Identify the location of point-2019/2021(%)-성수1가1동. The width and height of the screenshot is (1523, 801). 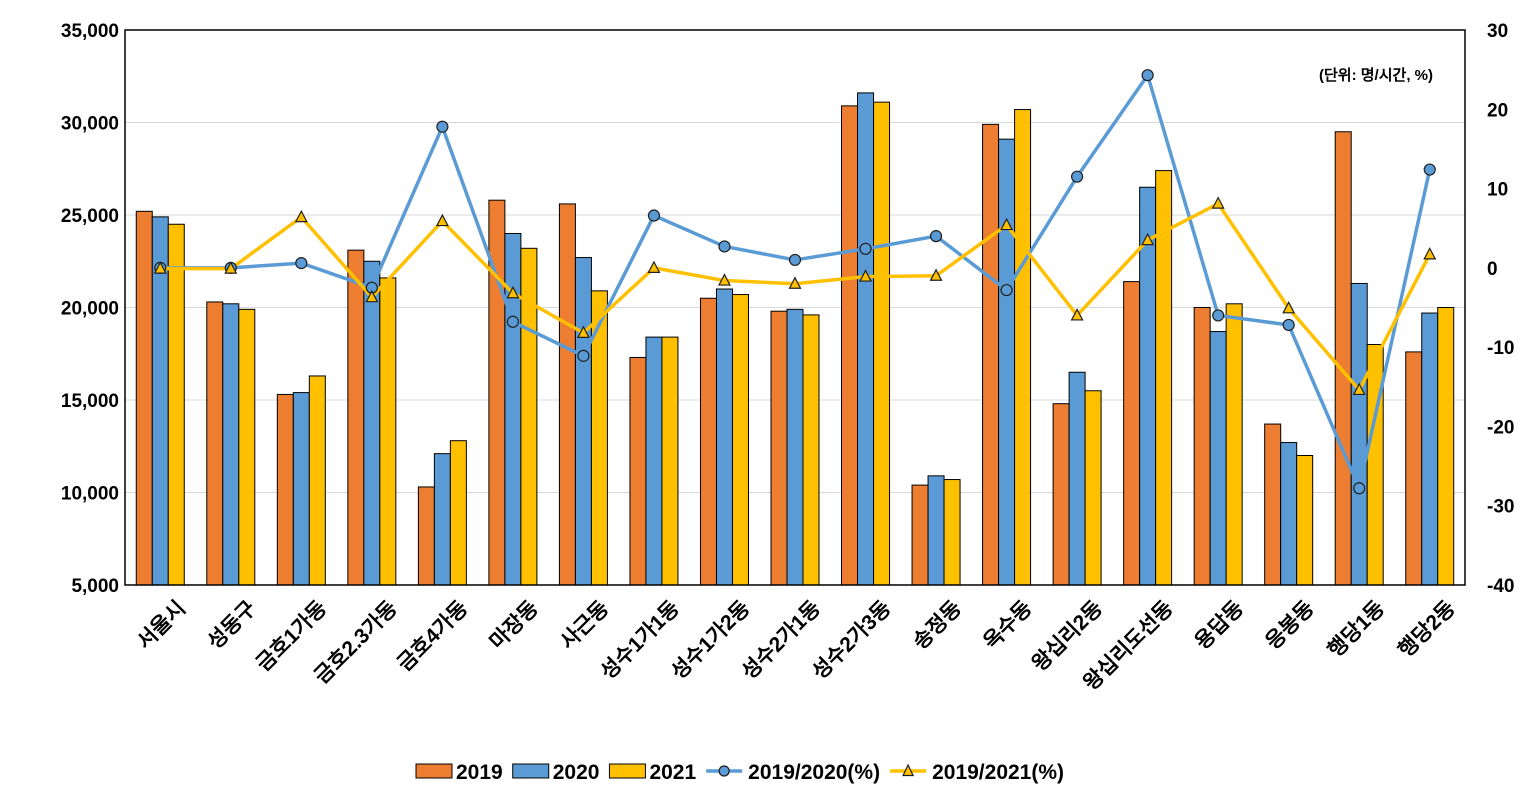
(654, 266).